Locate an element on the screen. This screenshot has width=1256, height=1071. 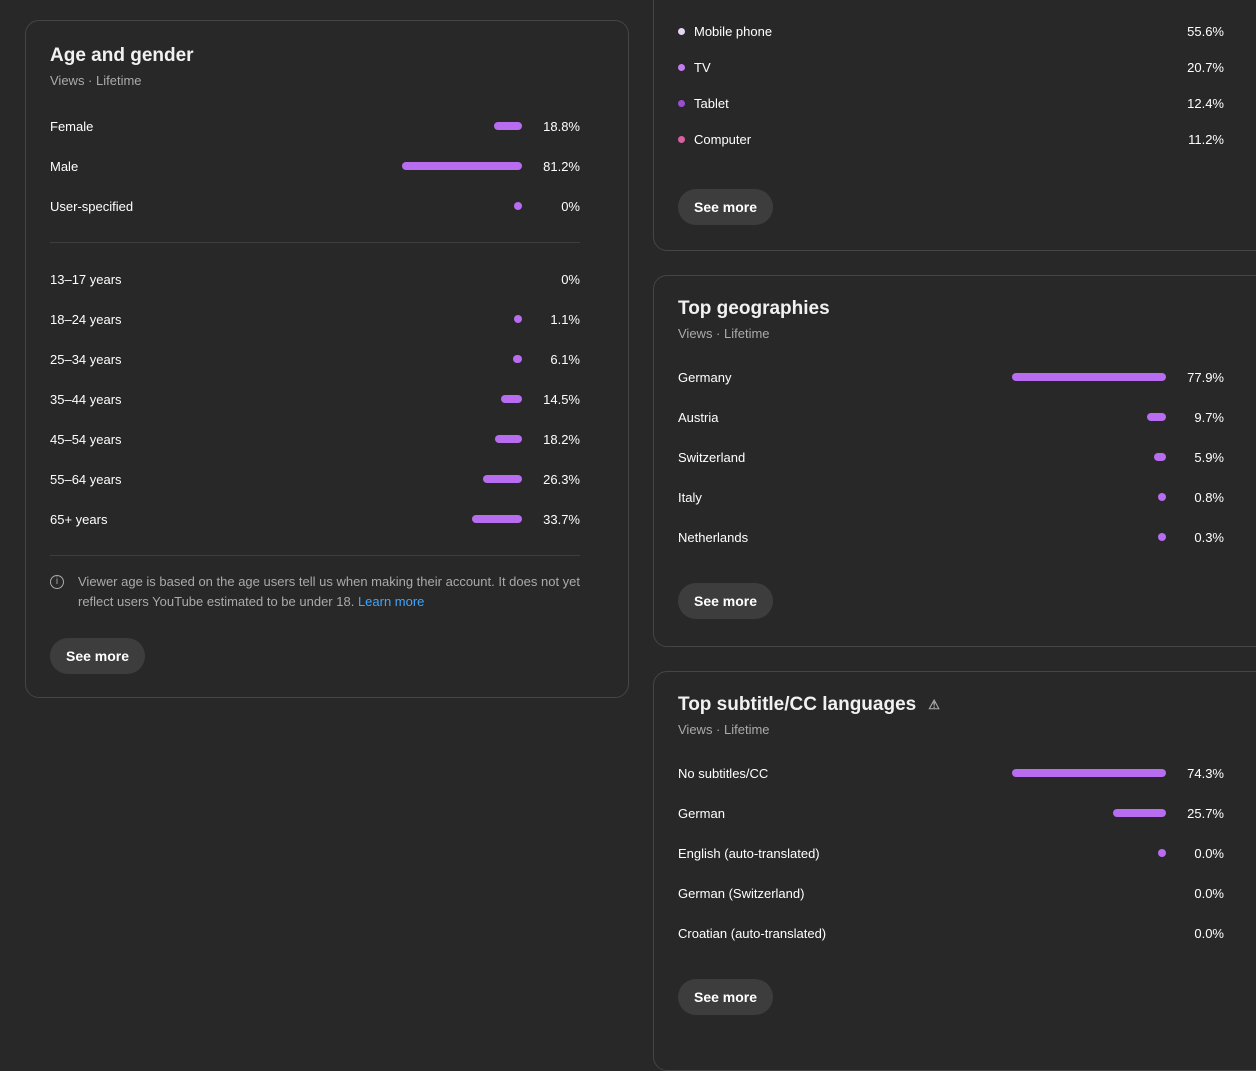
row-label: No subtitles/CC is located at coordinates (723, 773).